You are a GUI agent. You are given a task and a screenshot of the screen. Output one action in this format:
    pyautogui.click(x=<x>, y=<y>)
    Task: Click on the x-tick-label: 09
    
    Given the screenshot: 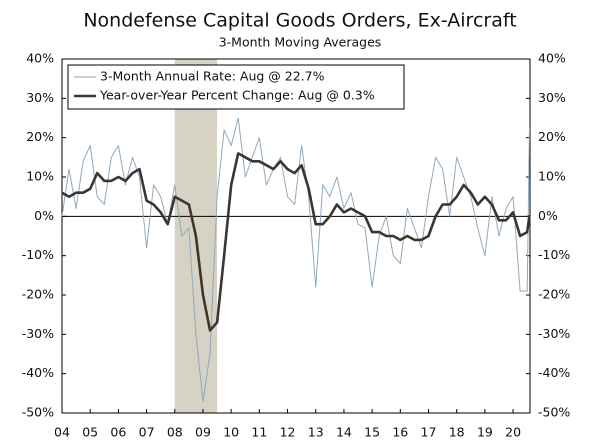 What is the action you would take?
    pyautogui.click(x=203, y=432)
    